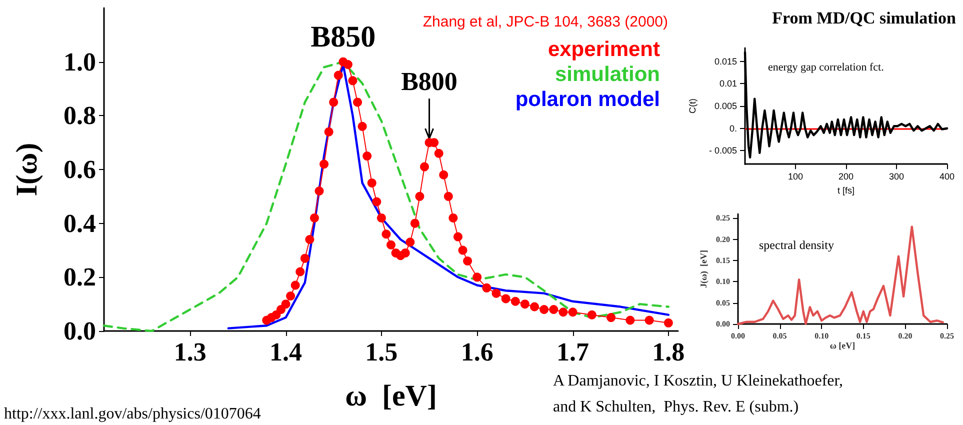 The width and height of the screenshot is (963, 425). Describe the element at coordinates (728, 83) in the screenshot. I see `y-tick-label: 0.01` at that location.